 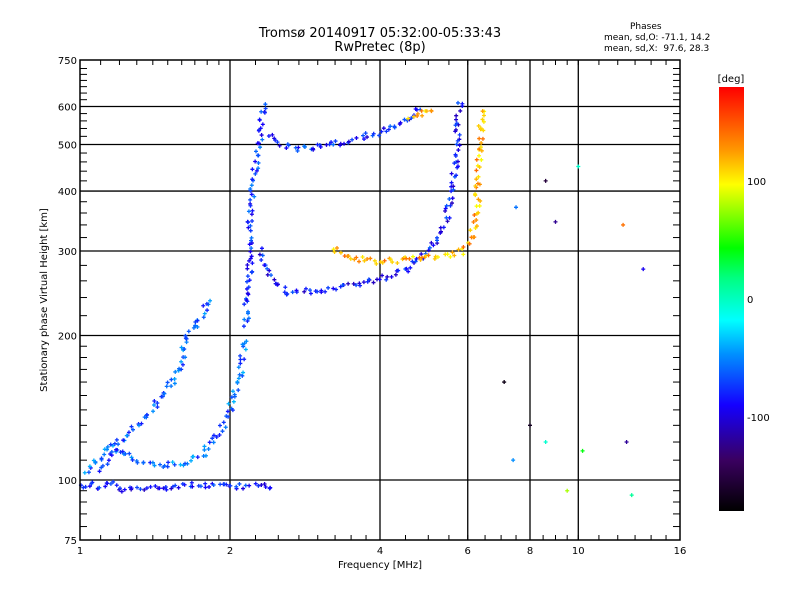 What do you see at coordinates (380, 33) in the screenshot?
I see `chart-title: Tromsø 20140917 05:32:00-05:33:43` at bounding box center [380, 33].